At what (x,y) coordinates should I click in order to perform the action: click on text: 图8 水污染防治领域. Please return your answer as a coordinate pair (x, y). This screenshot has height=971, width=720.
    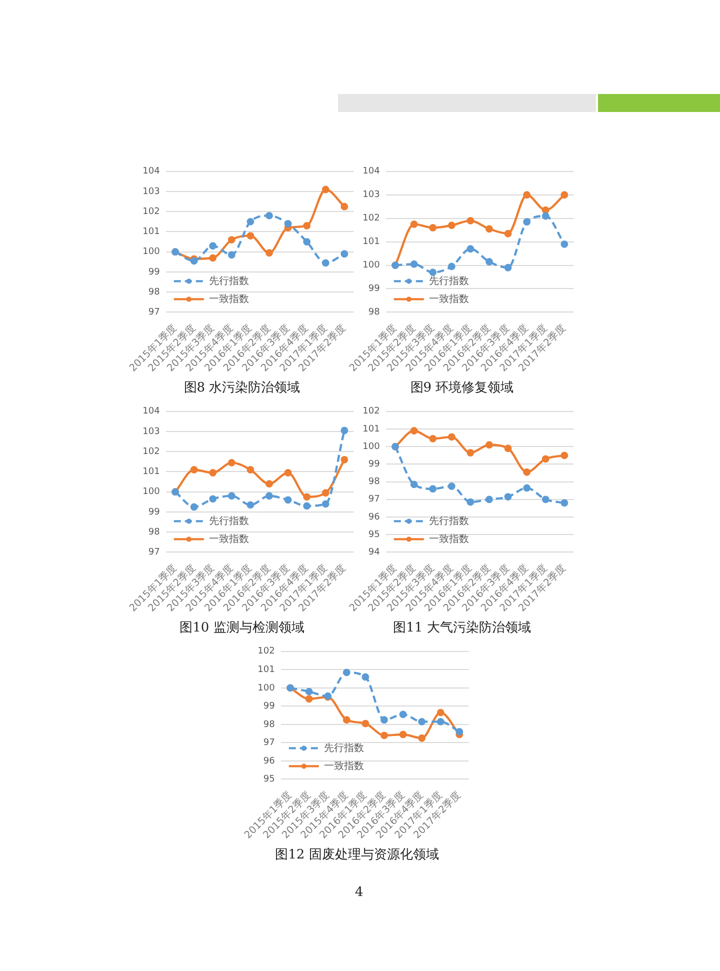
    Looking at the image, I should click on (242, 388).